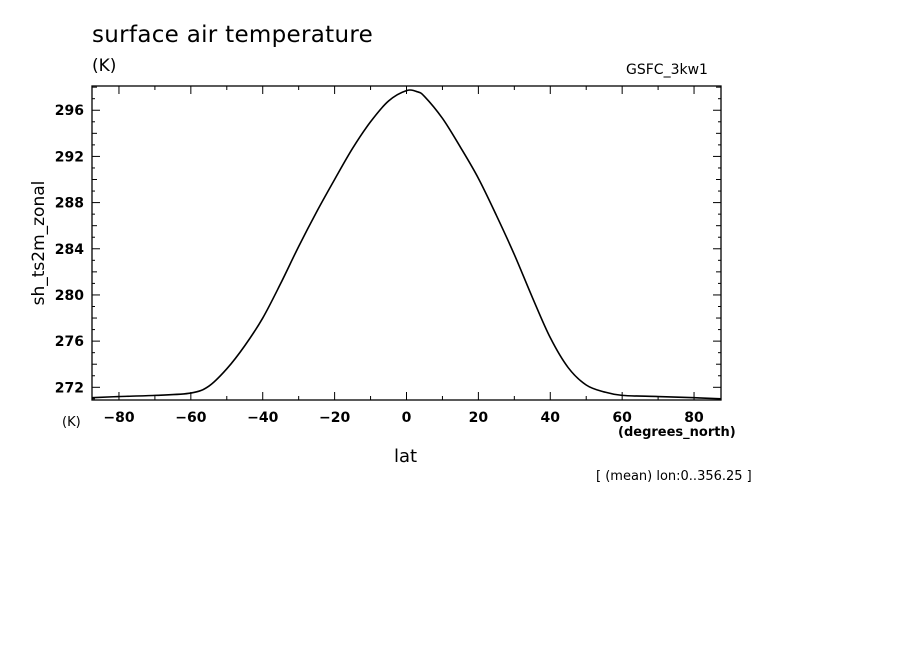 Image resolution: width=904 pixels, height=654 pixels. I want to click on x-tick-label: 40, so click(551, 418).